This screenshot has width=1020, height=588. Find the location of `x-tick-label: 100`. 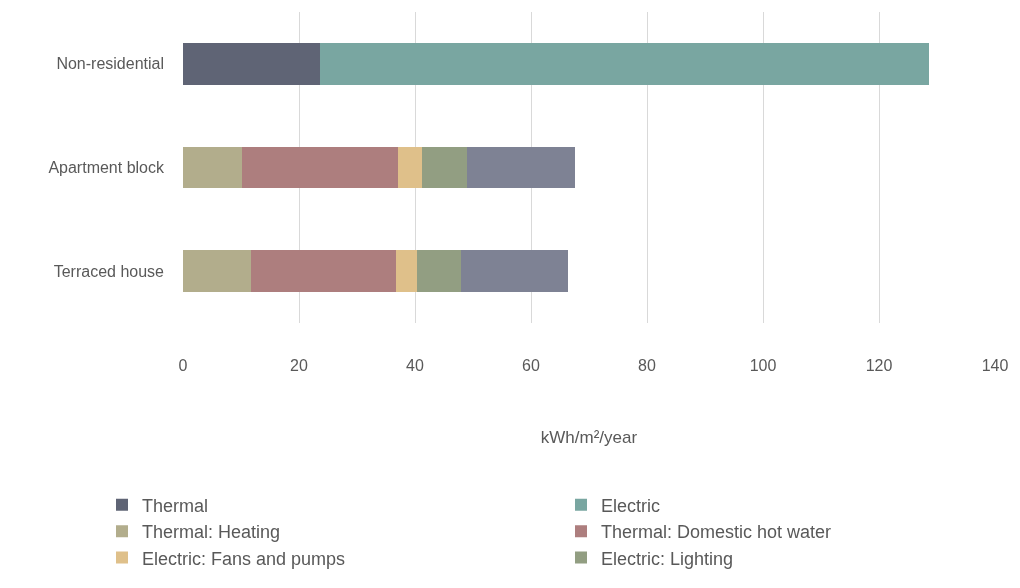

x-tick-label: 100 is located at coordinates (763, 365).